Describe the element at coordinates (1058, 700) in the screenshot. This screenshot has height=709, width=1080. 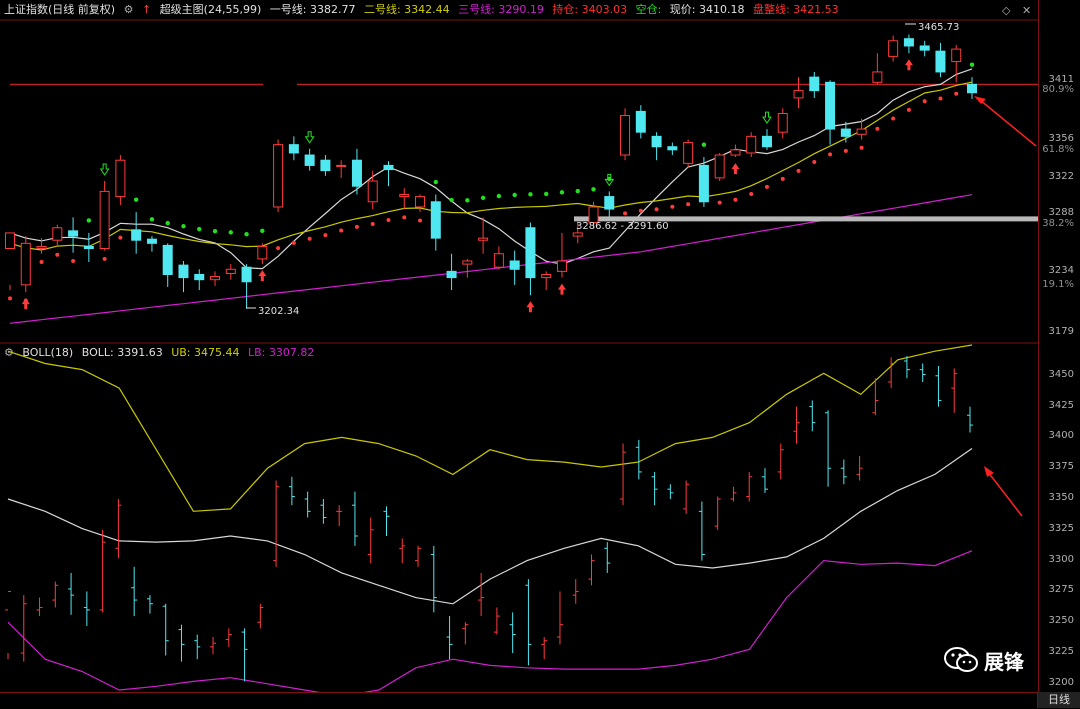
I see `period-button: 日线` at that location.